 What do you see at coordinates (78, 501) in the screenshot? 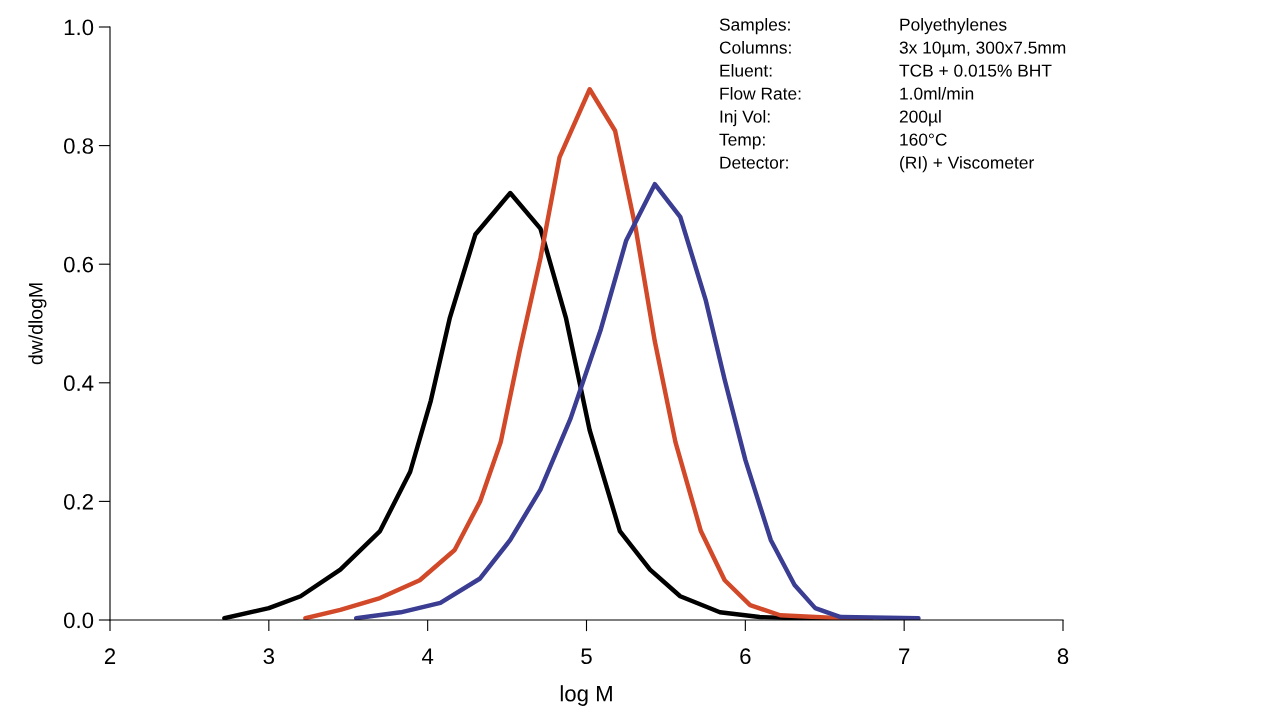
I see `y-tick-label: 0.2` at bounding box center [78, 501].